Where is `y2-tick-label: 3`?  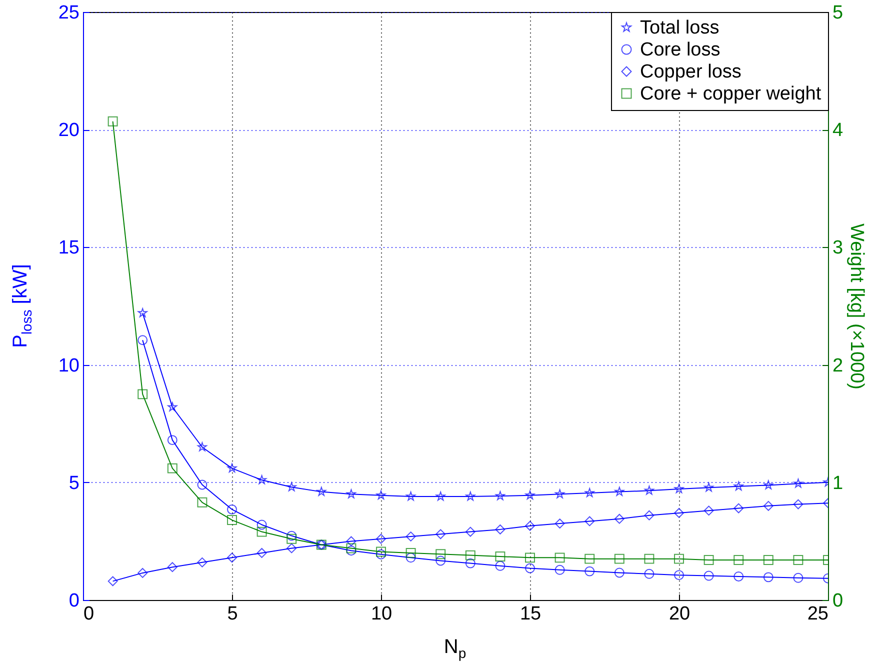
y2-tick-label: 3 is located at coordinates (838, 248).